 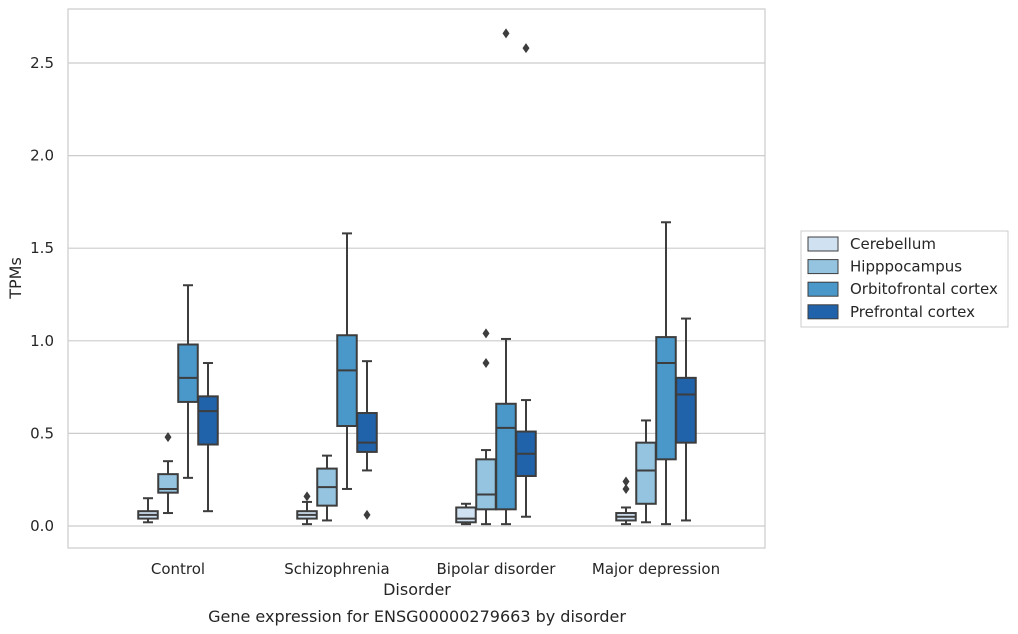 What do you see at coordinates (893, 244) in the screenshot?
I see `legend-label: Cerebellum` at bounding box center [893, 244].